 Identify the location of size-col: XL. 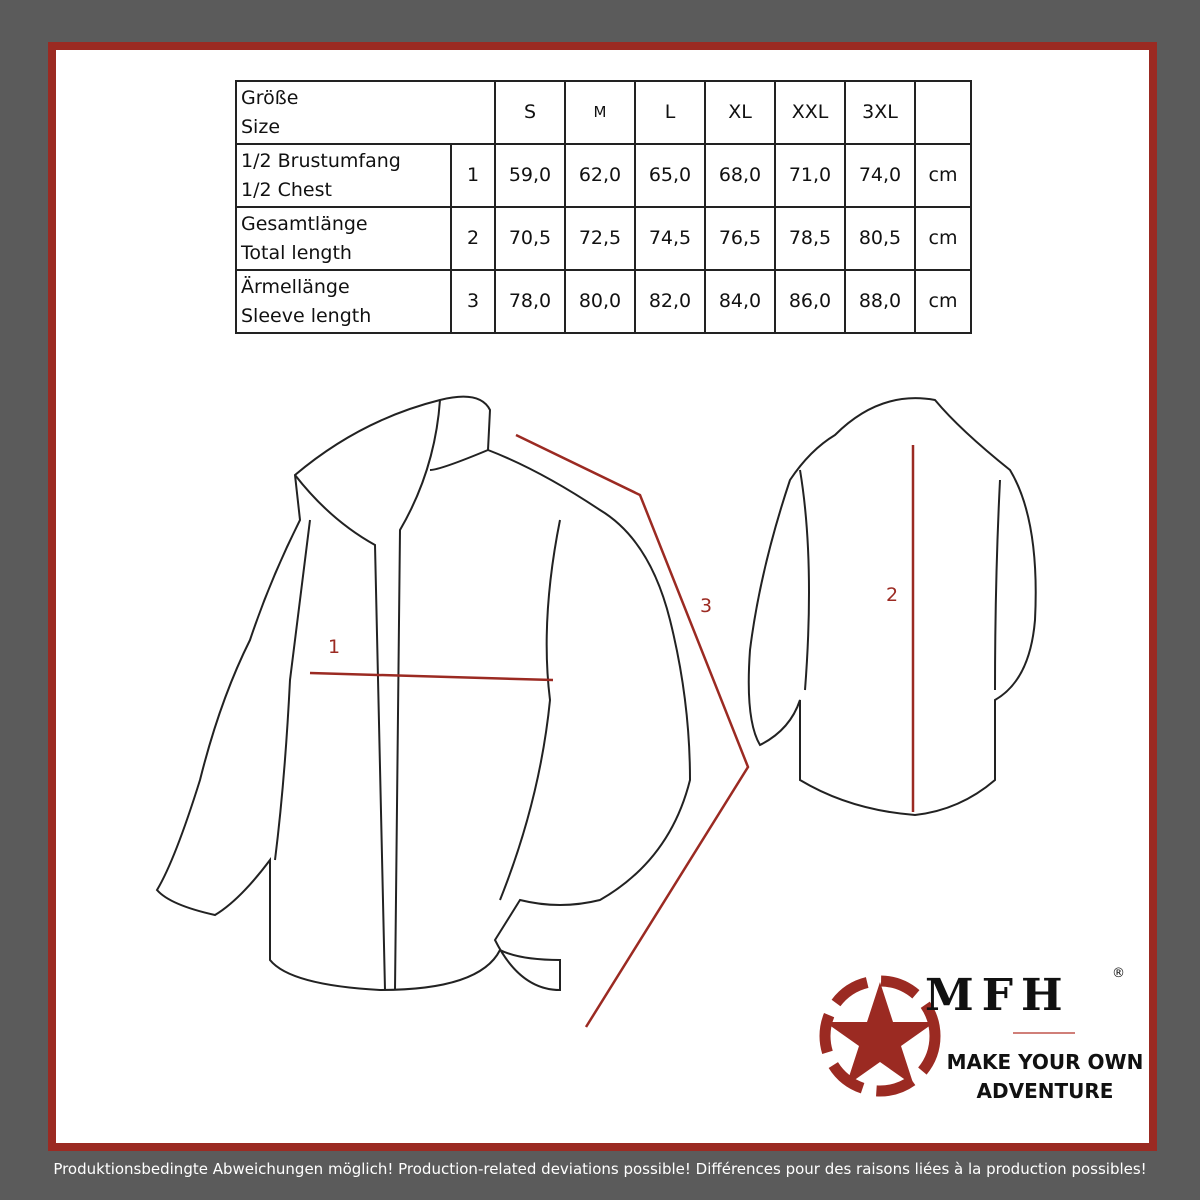
(740, 112).